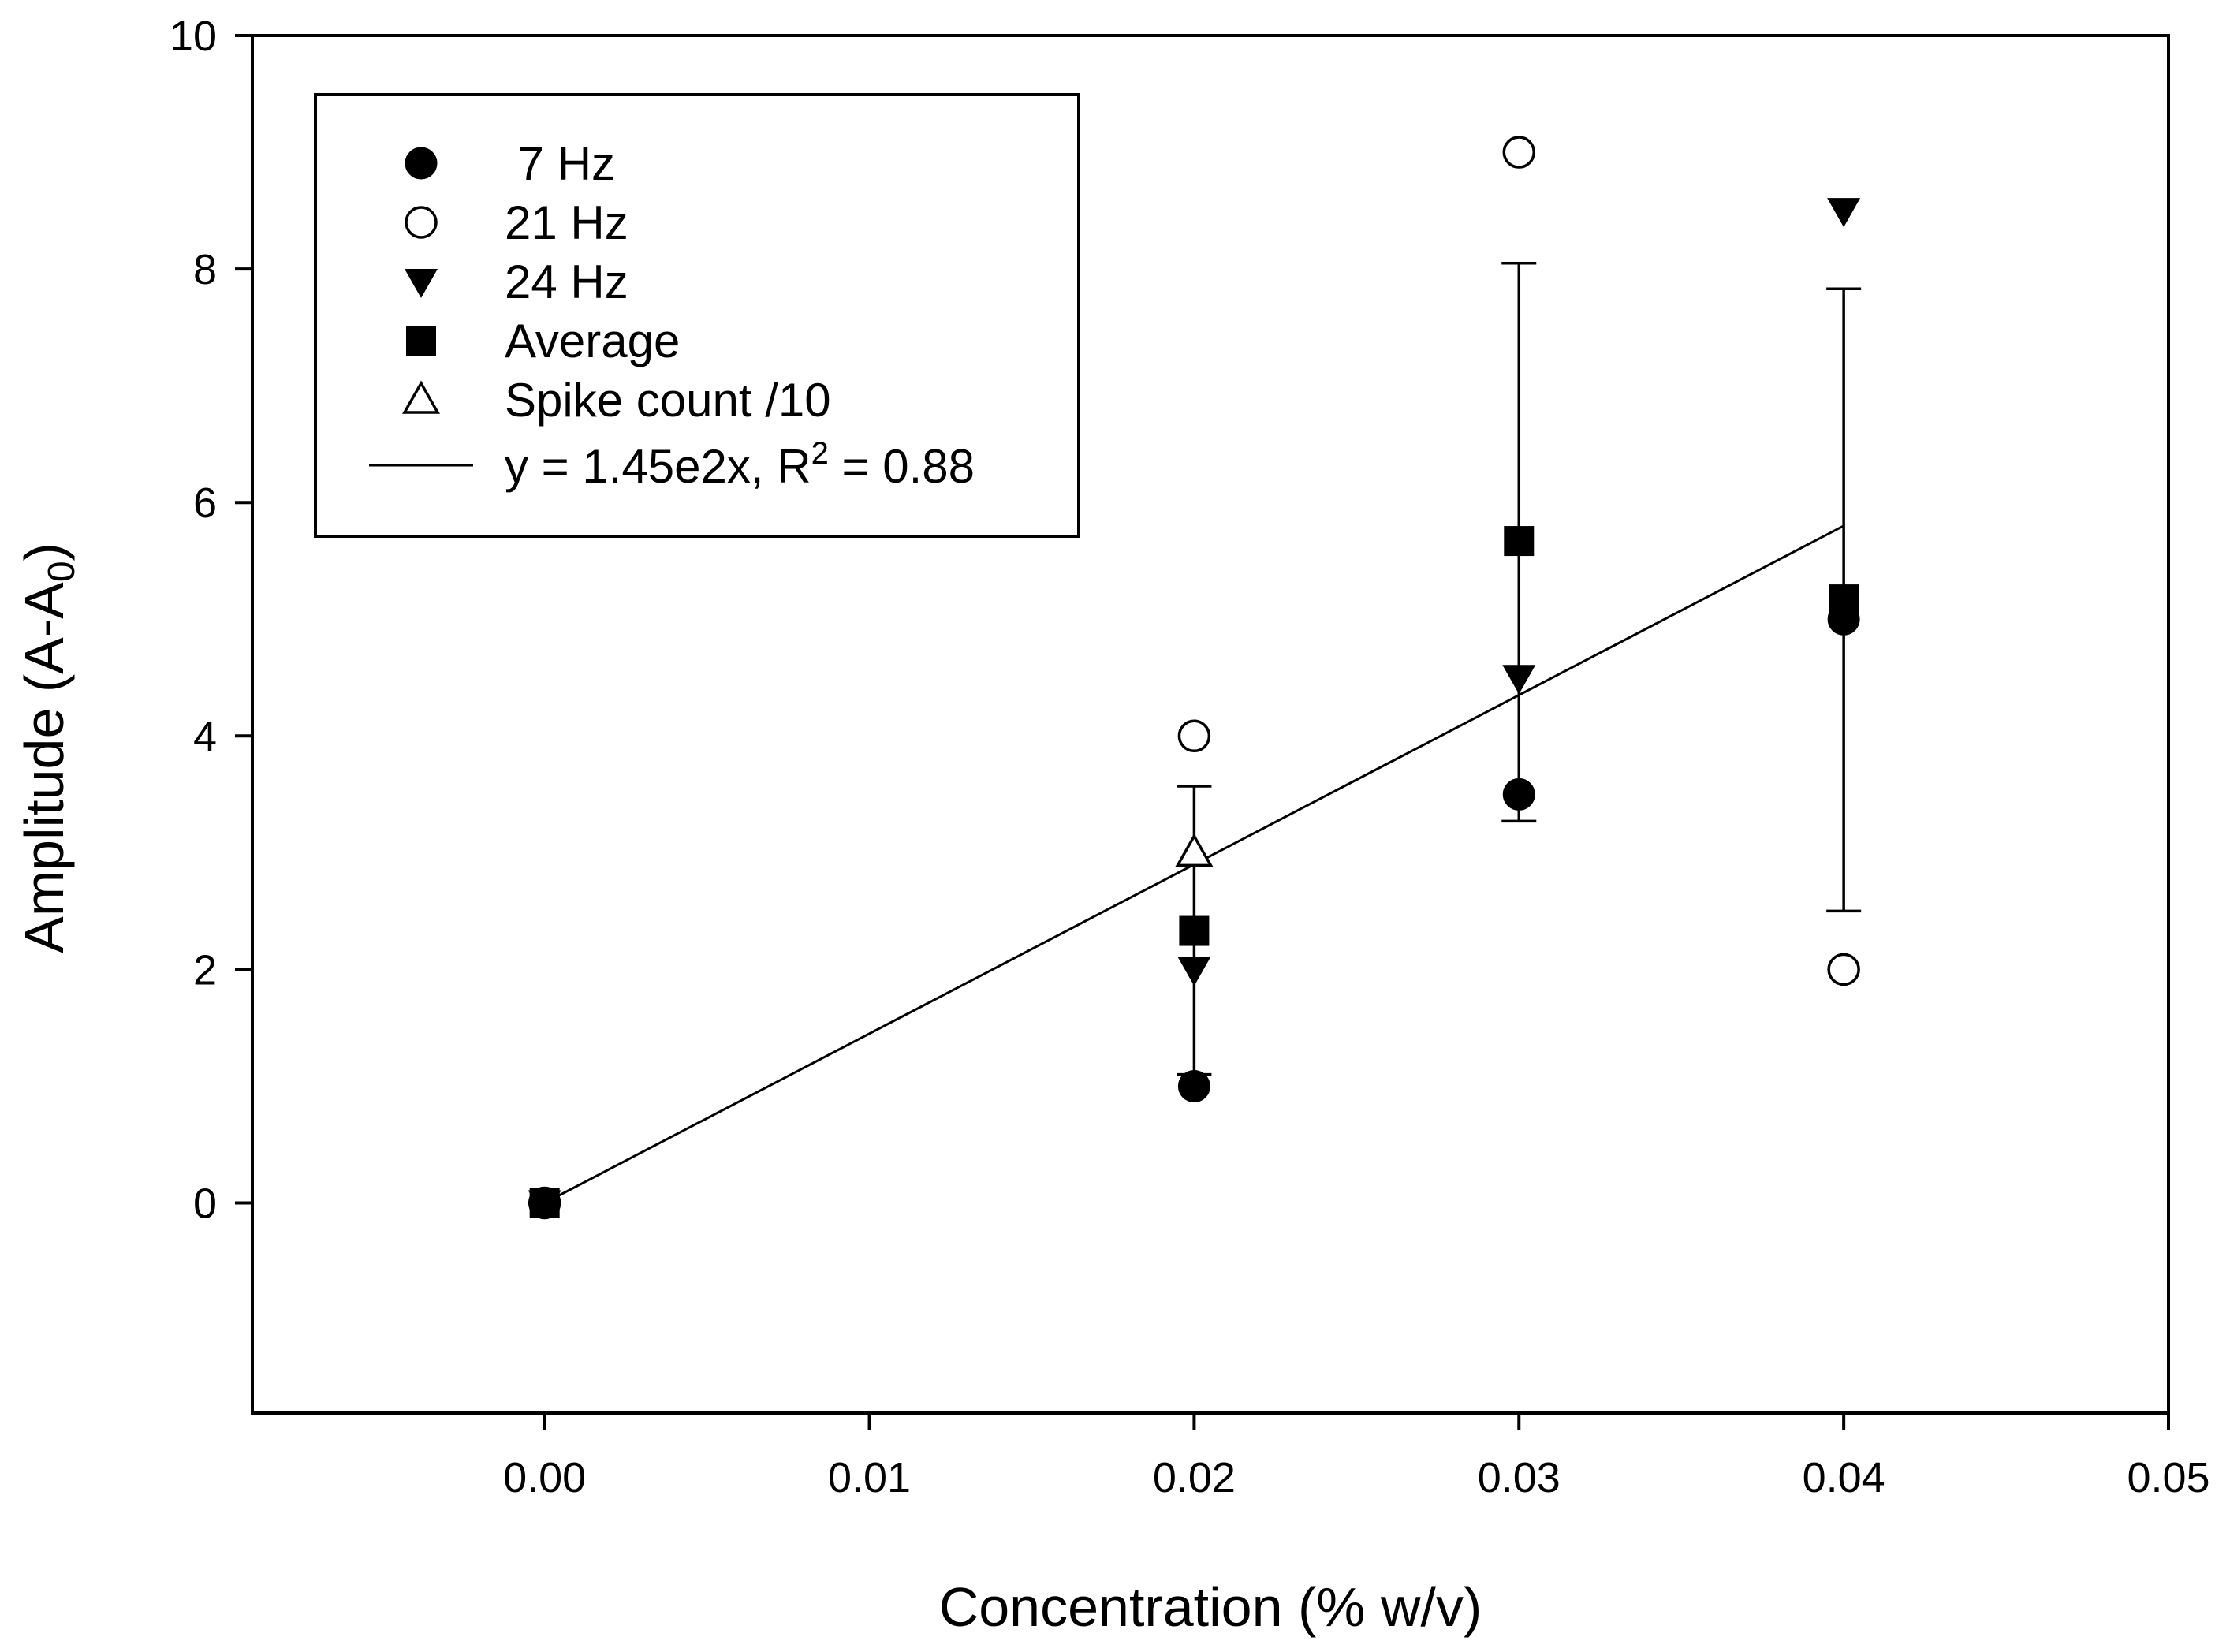 This screenshot has width=2230, height=1652. I want to click on legend-marker-circle-open, so click(421, 223).